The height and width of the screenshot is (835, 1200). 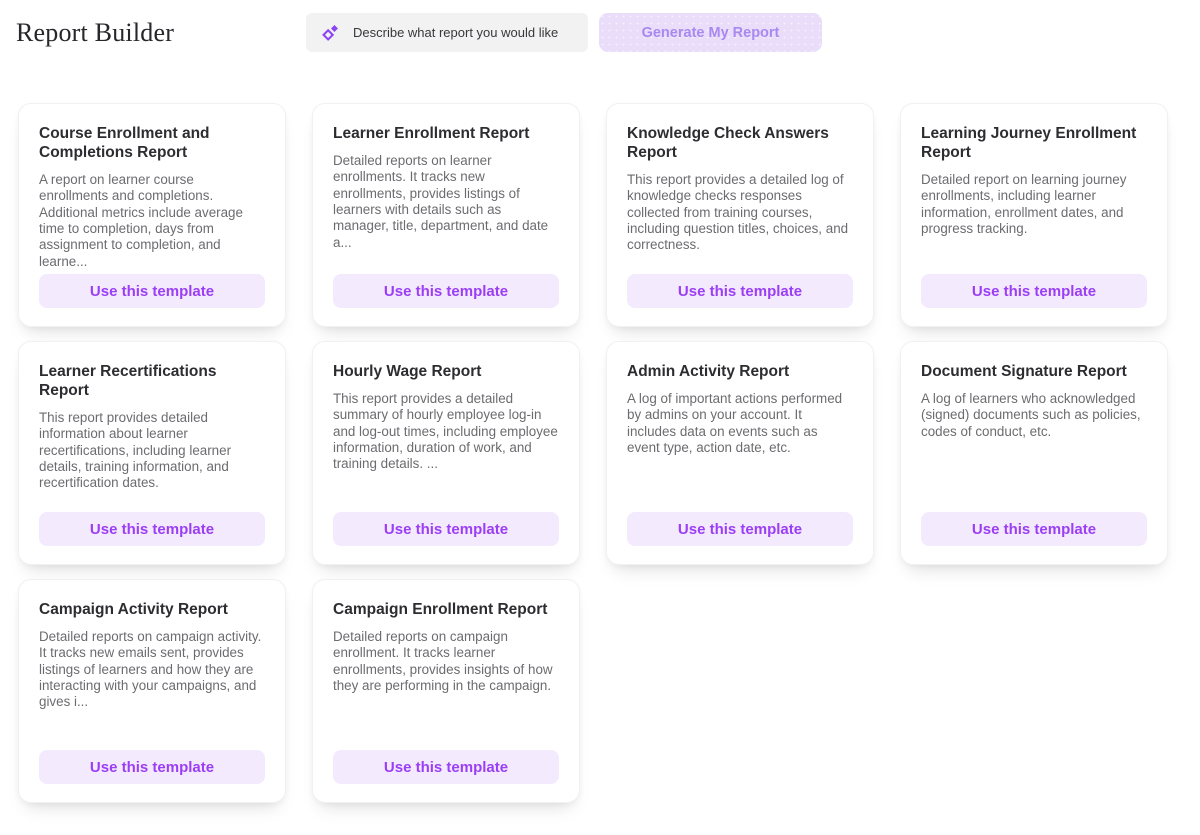 I want to click on generate-report-button: Generate My Report, so click(x=710, y=32).